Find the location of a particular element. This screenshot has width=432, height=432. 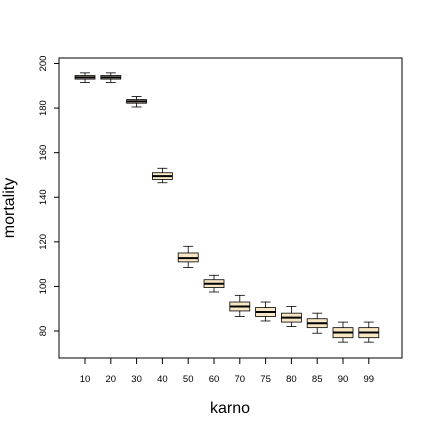

x-tick-label: 40 is located at coordinates (162, 379).